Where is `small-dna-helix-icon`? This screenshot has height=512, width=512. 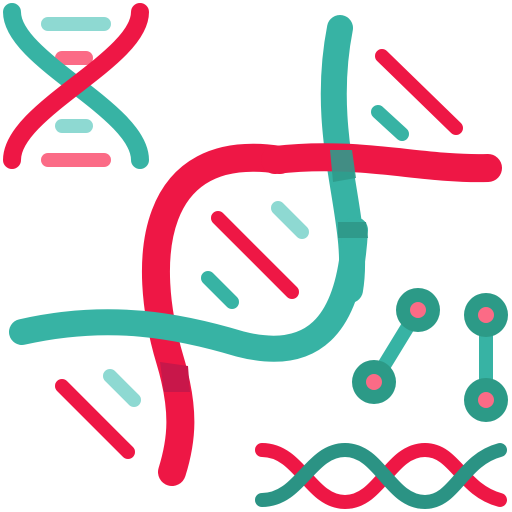
small-dna-helix-icon is located at coordinates (76, 86).